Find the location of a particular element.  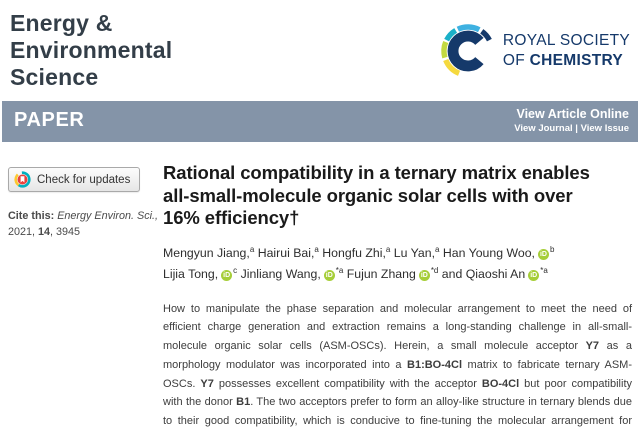

publisher-name-line1: ROYAL SOCIETY is located at coordinates (566, 40).